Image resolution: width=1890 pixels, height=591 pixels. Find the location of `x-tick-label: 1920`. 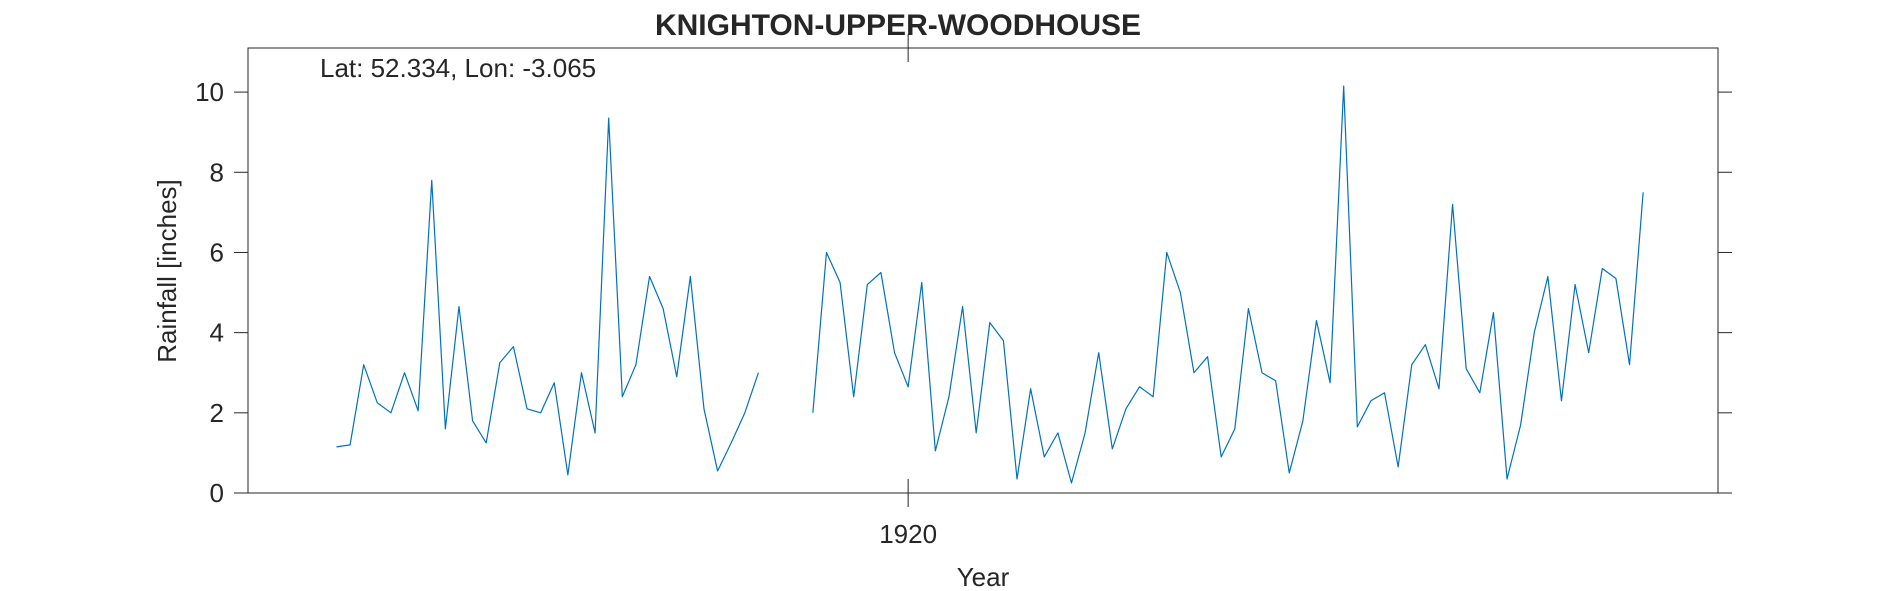

x-tick-label: 1920 is located at coordinates (908, 534).